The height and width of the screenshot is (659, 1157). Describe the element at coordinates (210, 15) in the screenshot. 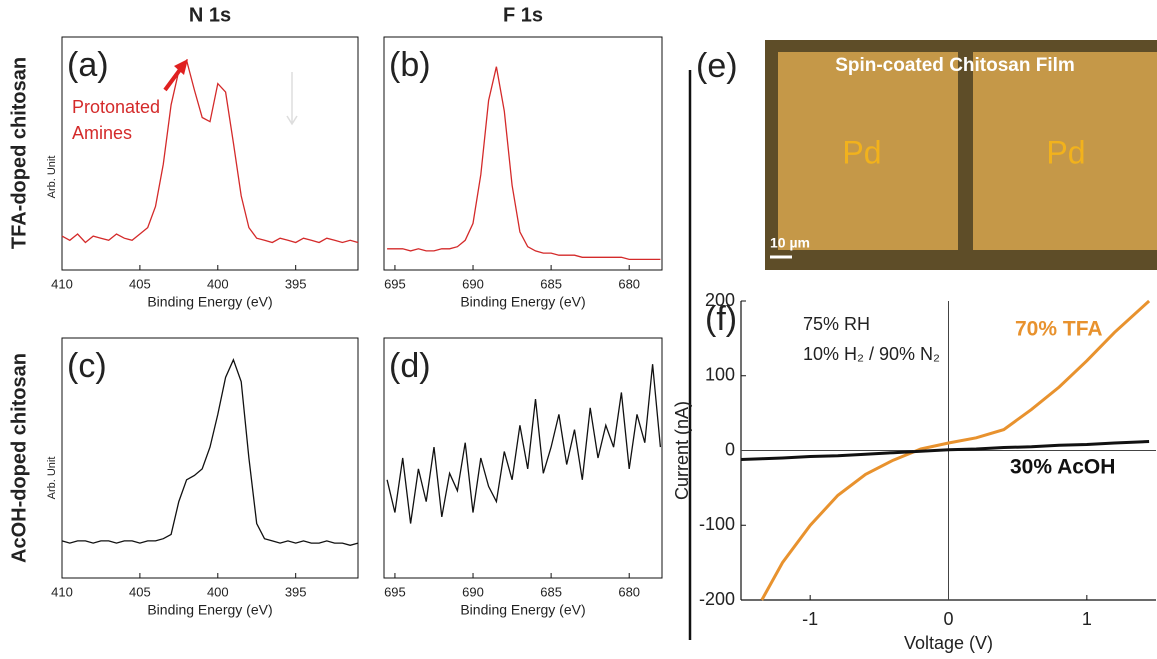

I see `column-title: N 1s` at that location.